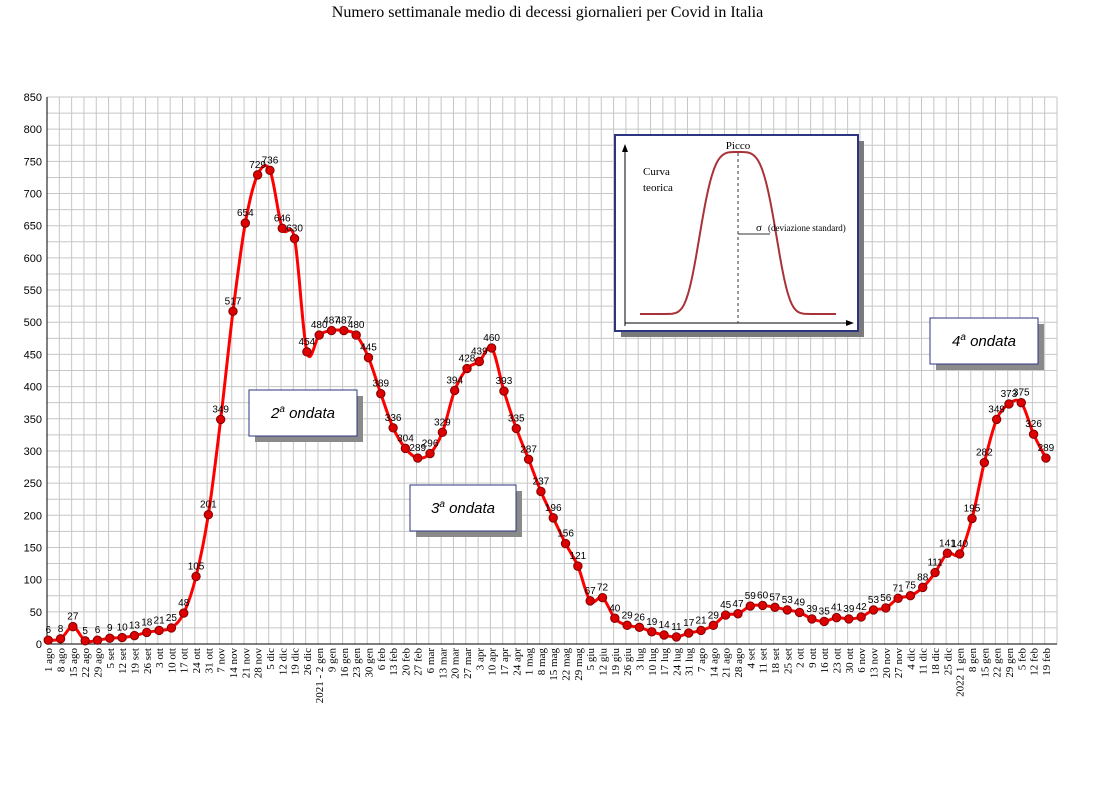 Image resolution: width=1095 pixels, height=805 pixels. Describe the element at coordinates (282, 218) in the screenshot. I see `data-label: 646` at that location.